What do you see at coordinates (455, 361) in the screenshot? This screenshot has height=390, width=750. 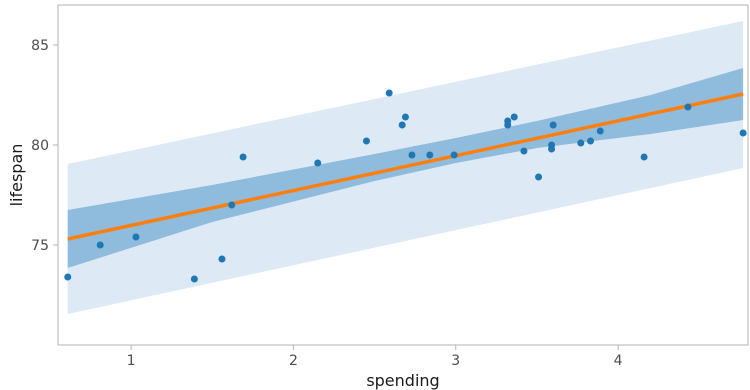 I see `x-tick-label: 3` at bounding box center [455, 361].